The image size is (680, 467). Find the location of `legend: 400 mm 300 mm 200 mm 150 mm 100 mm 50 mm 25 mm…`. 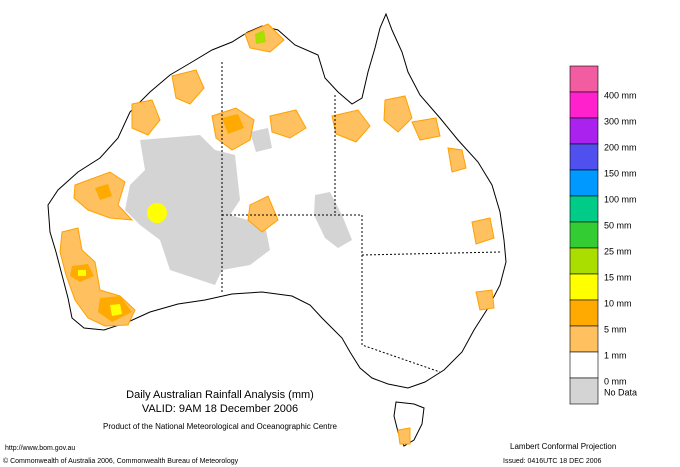

legend: 400 mm 300 mm 200 mm 150 mm 100 mm 50 mm 25 mm… is located at coordinates (603, 235).